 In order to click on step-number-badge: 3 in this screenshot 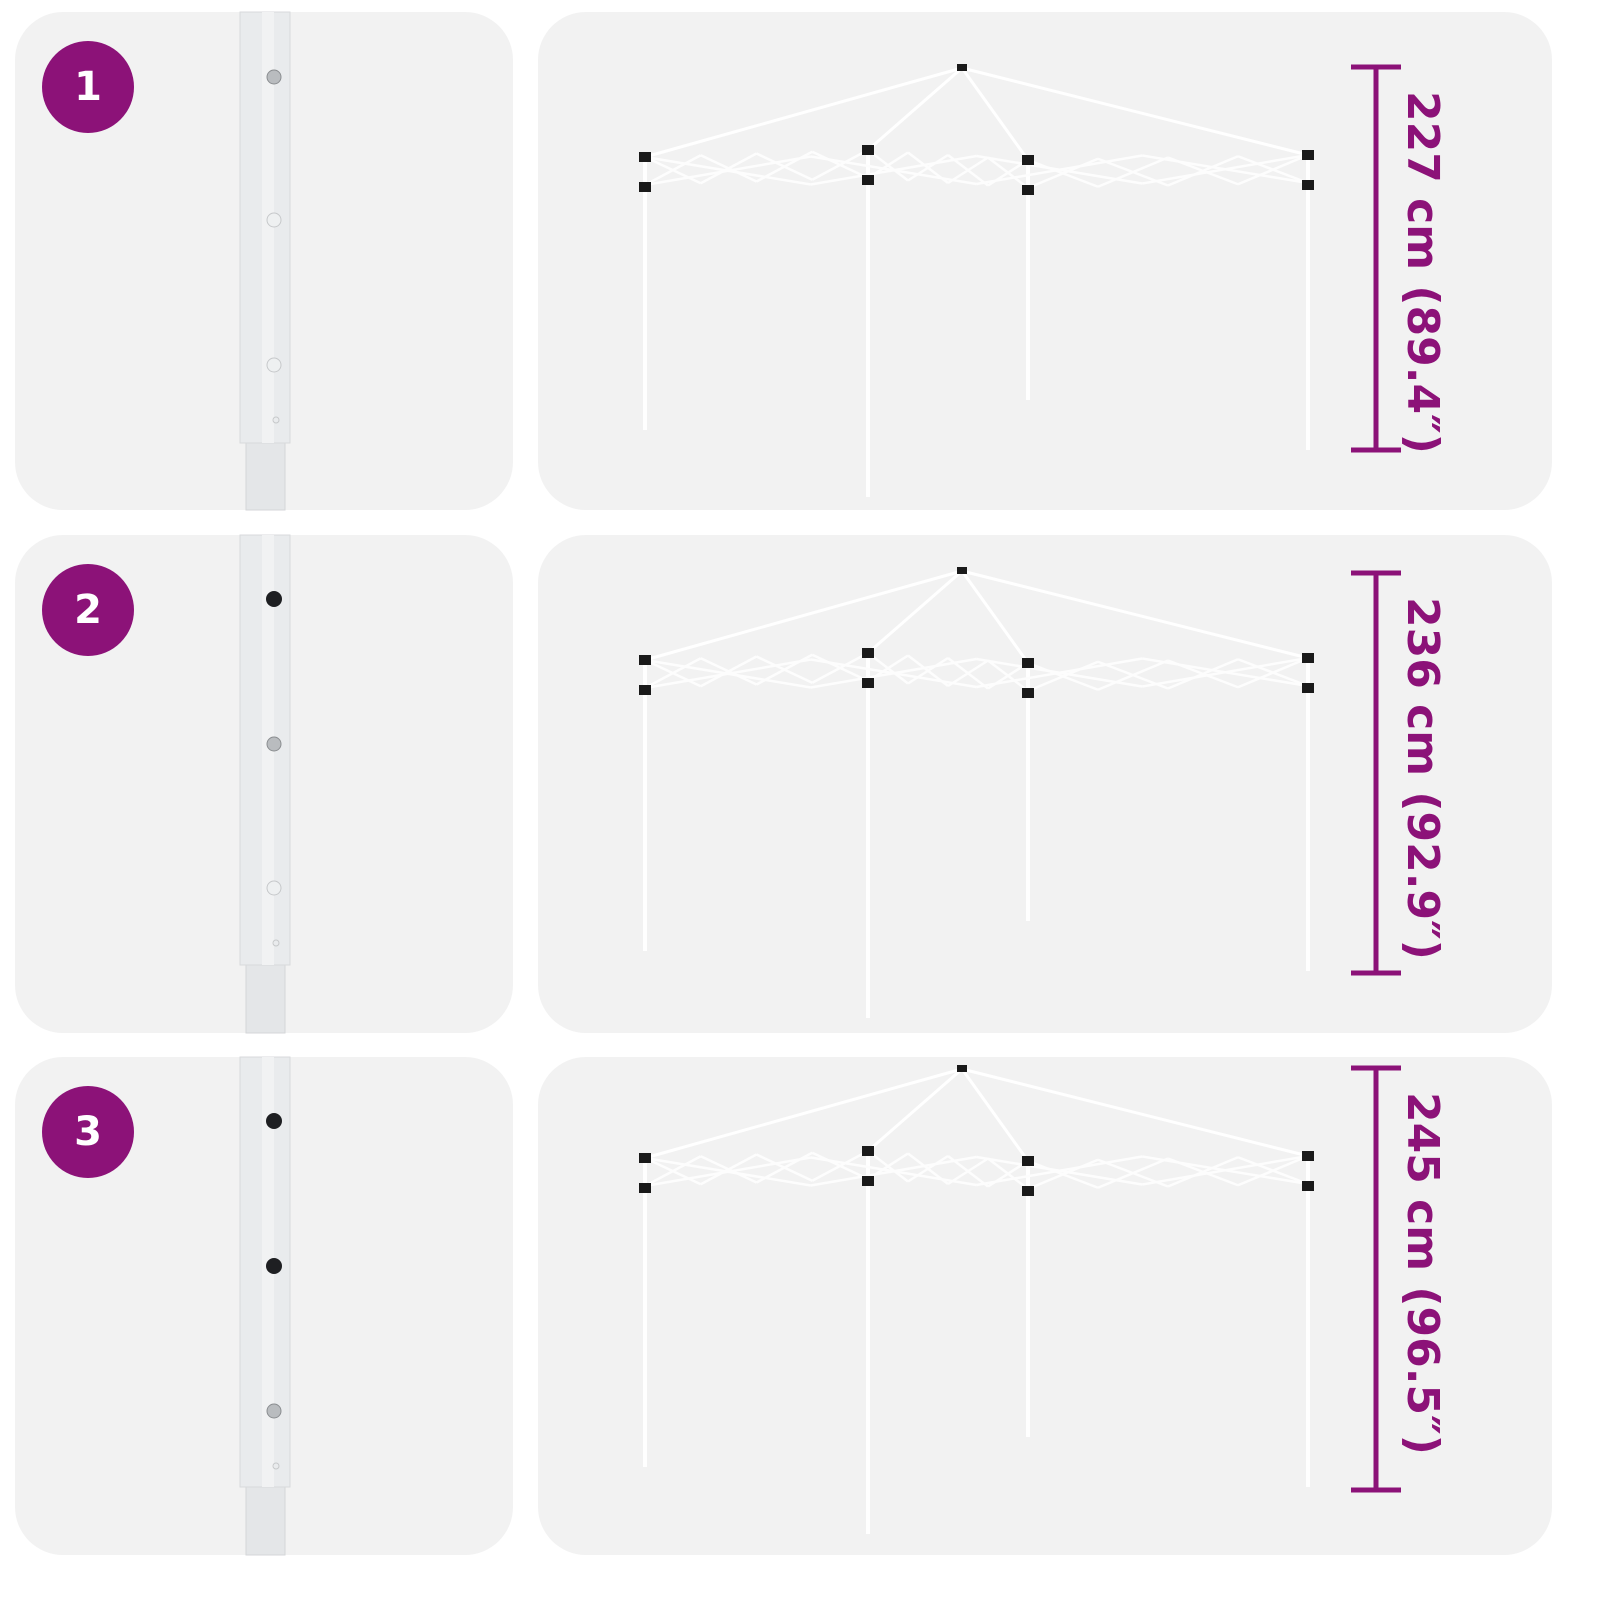, I will do `click(88, 1132)`.